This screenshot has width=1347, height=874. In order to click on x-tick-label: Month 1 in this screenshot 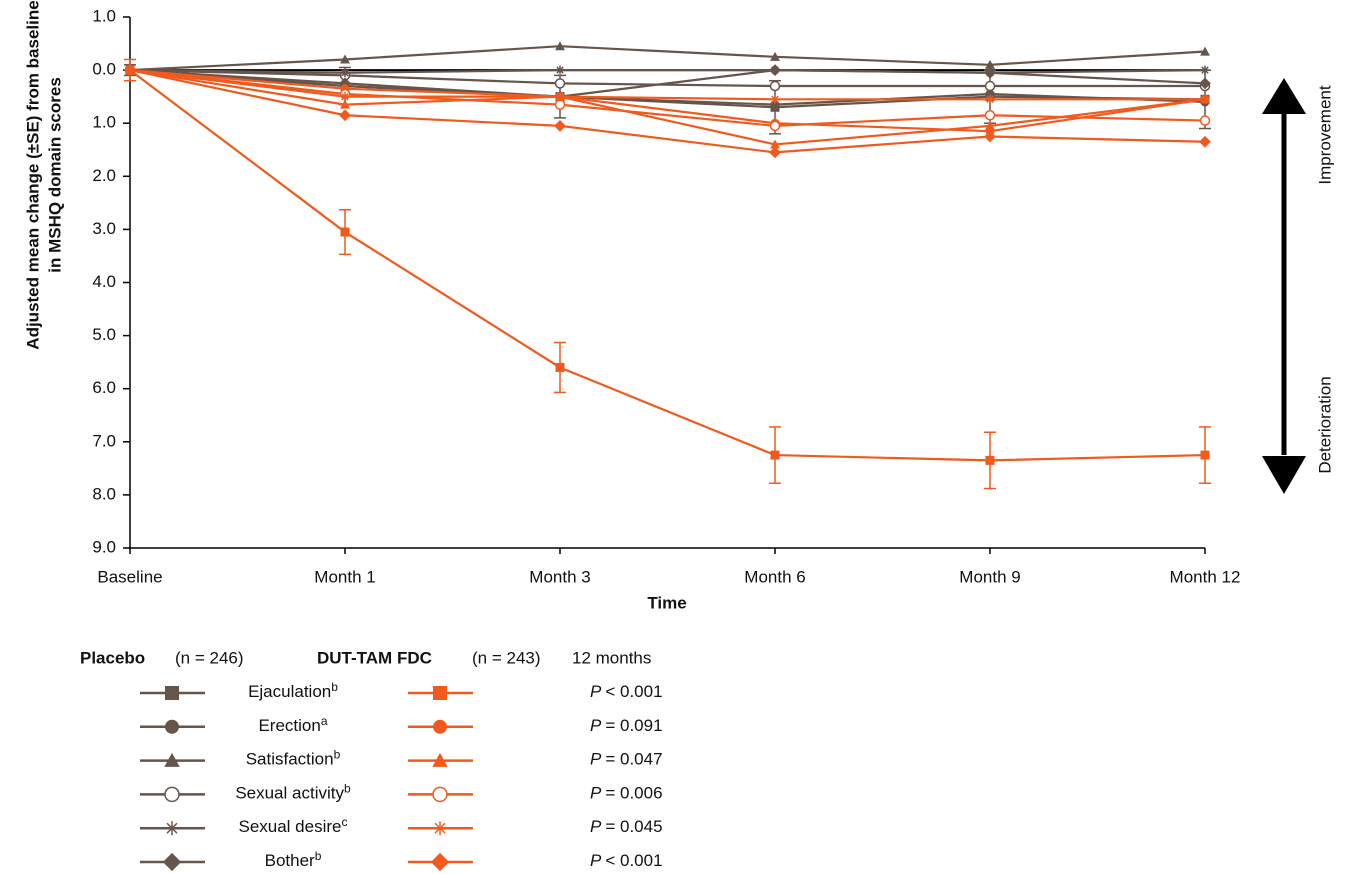, I will do `click(344, 576)`.